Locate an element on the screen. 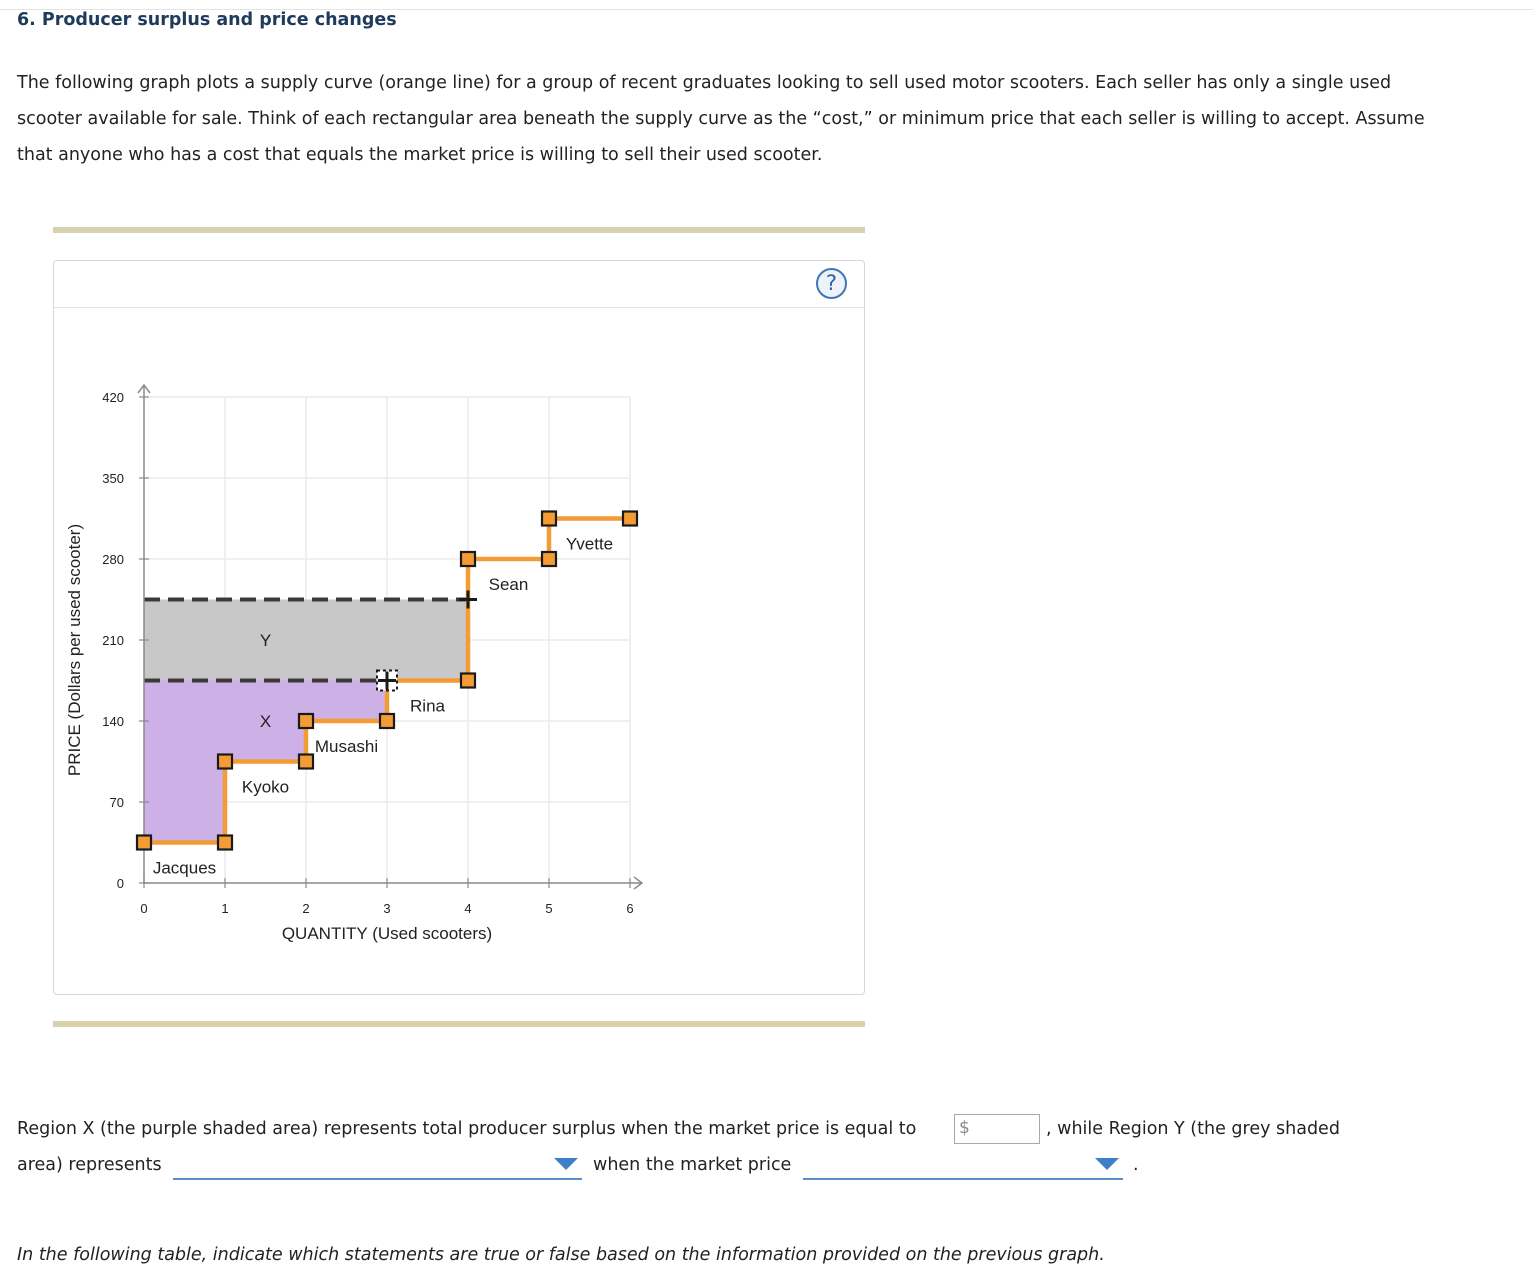 The width and height of the screenshot is (1533, 1273). x-tick-label: 4 is located at coordinates (467, 908).